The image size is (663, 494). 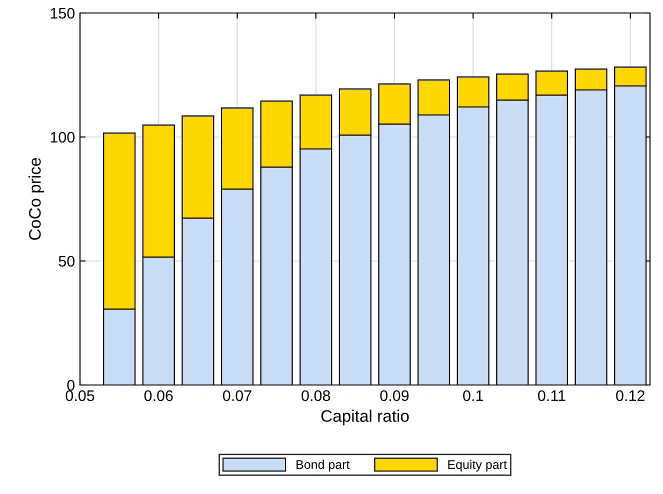 I want to click on x-tick-label: 0.1, so click(x=473, y=396).